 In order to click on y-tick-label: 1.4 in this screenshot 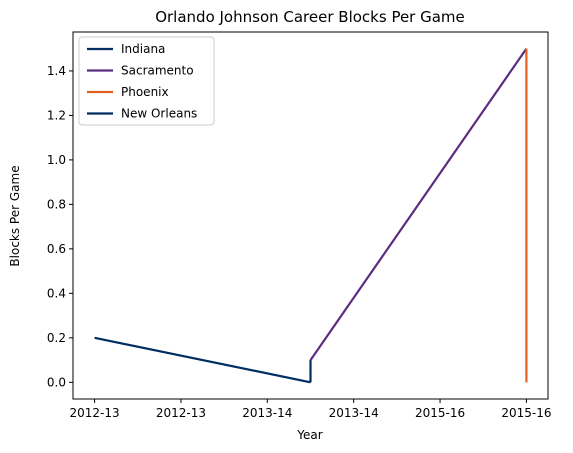, I will do `click(56, 71)`.